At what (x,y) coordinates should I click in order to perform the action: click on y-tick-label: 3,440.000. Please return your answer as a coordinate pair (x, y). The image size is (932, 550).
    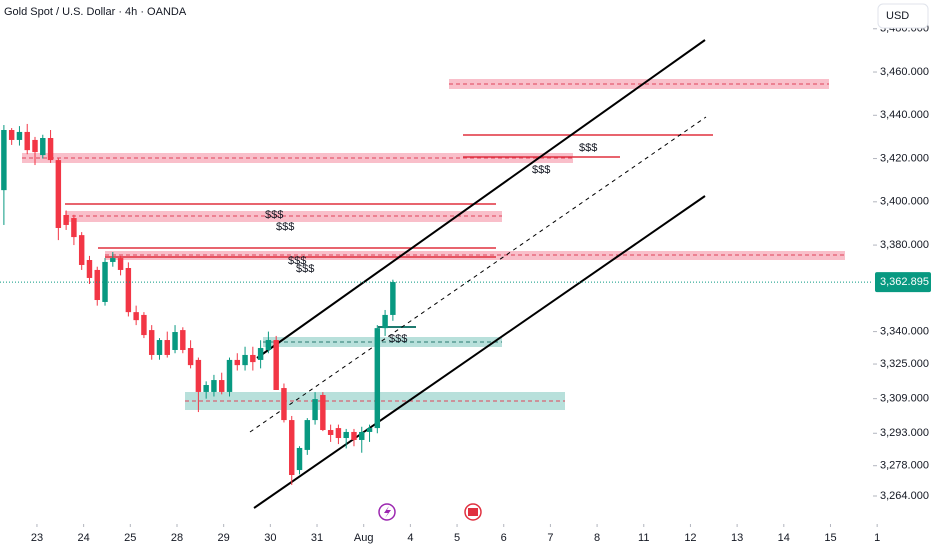
    Looking at the image, I should click on (904, 115).